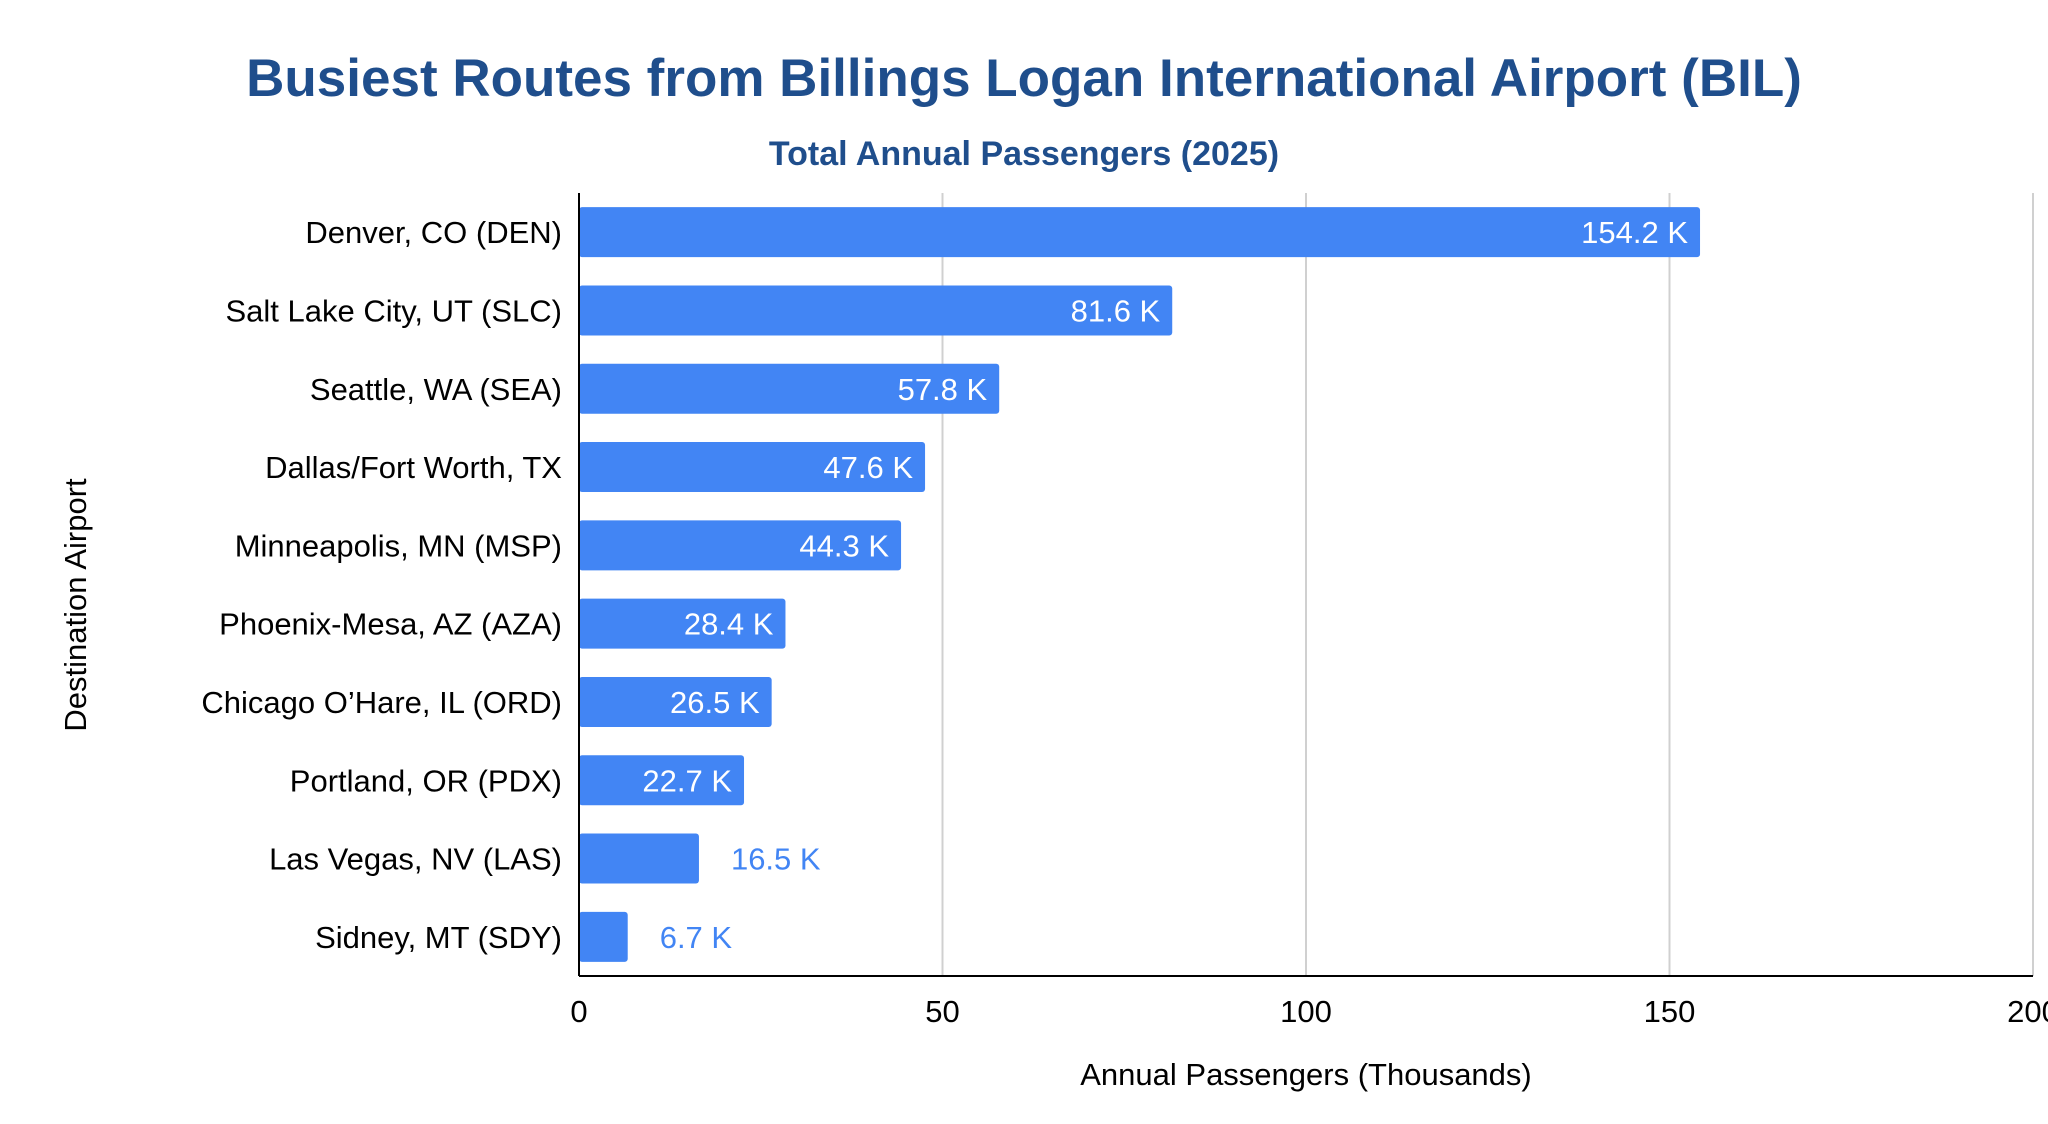 This screenshot has width=2048, height=1124. I want to click on data-label: 81.6 K, so click(1116, 310).